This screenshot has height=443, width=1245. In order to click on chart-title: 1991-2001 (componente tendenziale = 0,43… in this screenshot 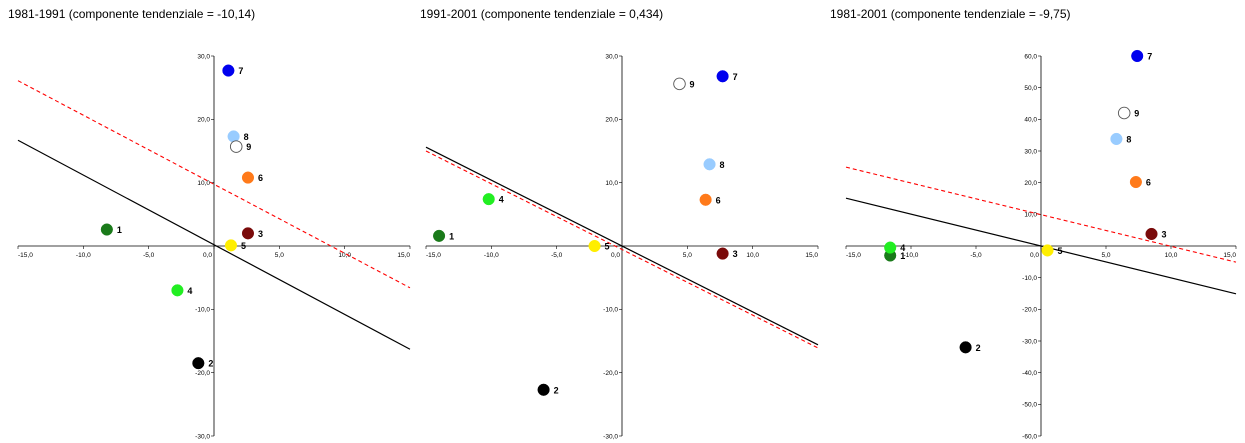, I will do `click(541, 14)`.